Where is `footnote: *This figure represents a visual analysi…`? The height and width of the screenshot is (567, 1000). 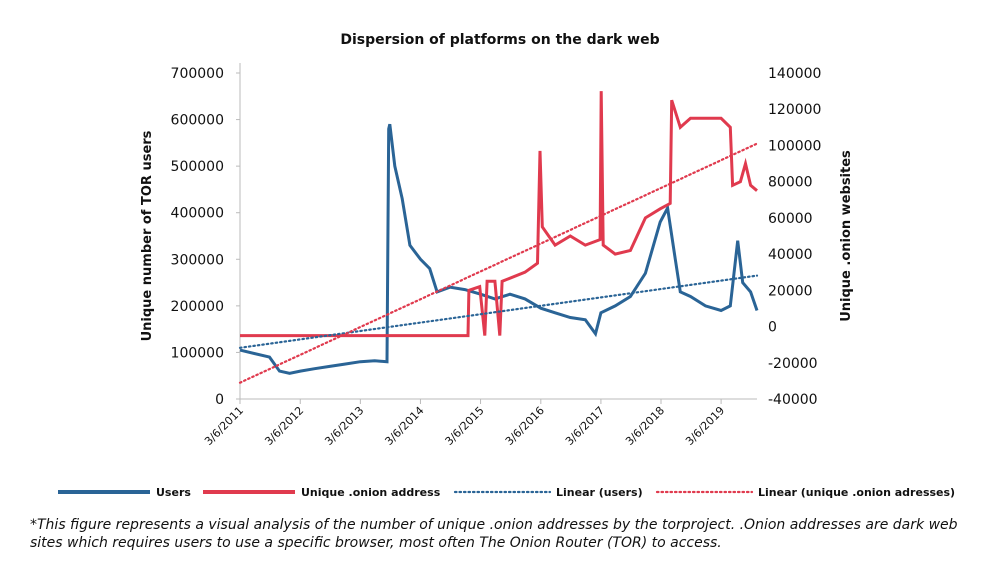 footnote: *This figure represents a visual analysi… is located at coordinates (494, 534).